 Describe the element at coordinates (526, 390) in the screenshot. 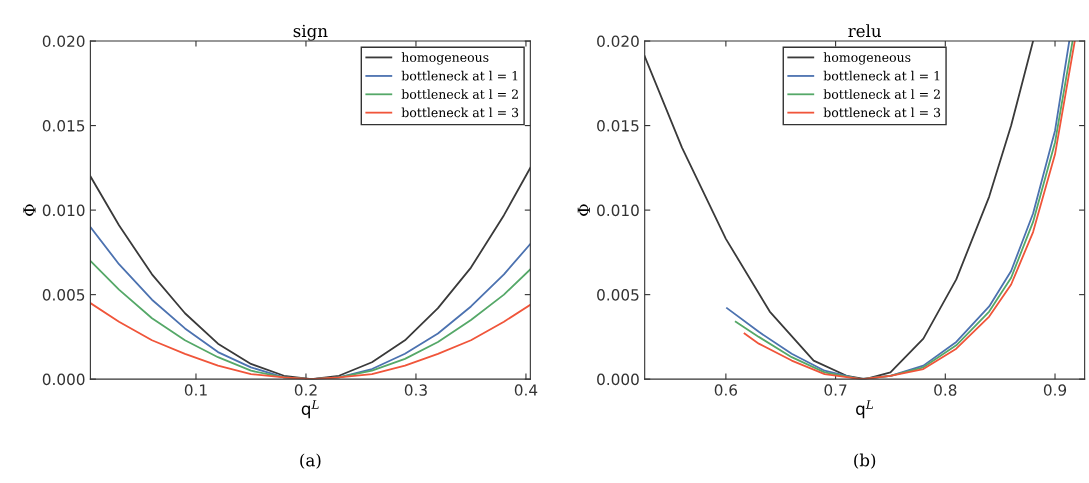

I see `x-tick-label: 0.4` at that location.